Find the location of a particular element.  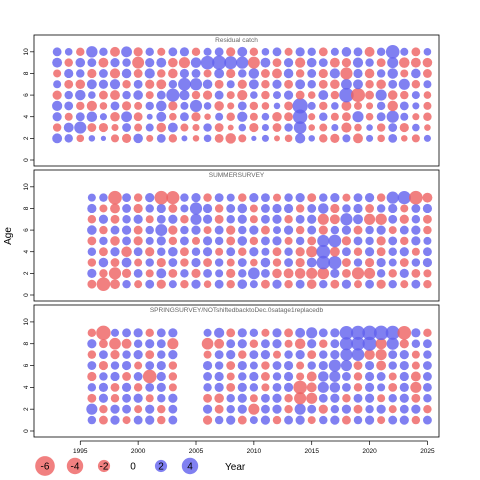

x-axis: 1995 2000 2005 2010 2015 2020 2025 is located at coordinates (254, 447).